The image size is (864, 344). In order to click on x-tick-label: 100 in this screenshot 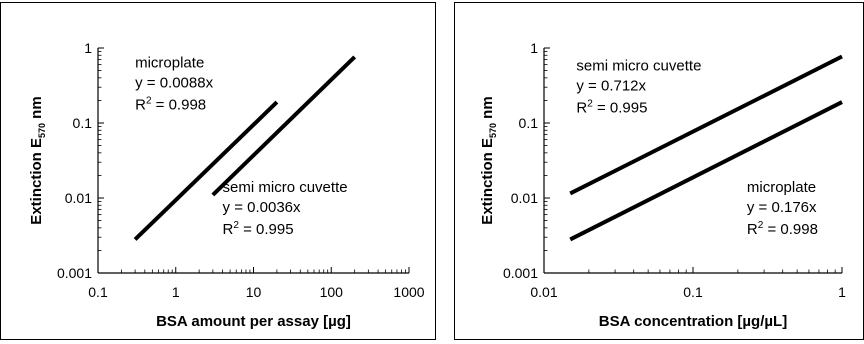, I will do `click(332, 292)`.